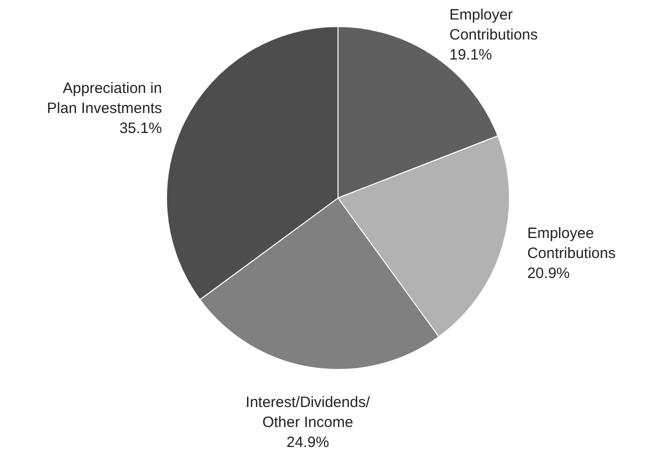 The width and height of the screenshot is (670, 468). I want to click on data-label: 19.1%, so click(470, 55).